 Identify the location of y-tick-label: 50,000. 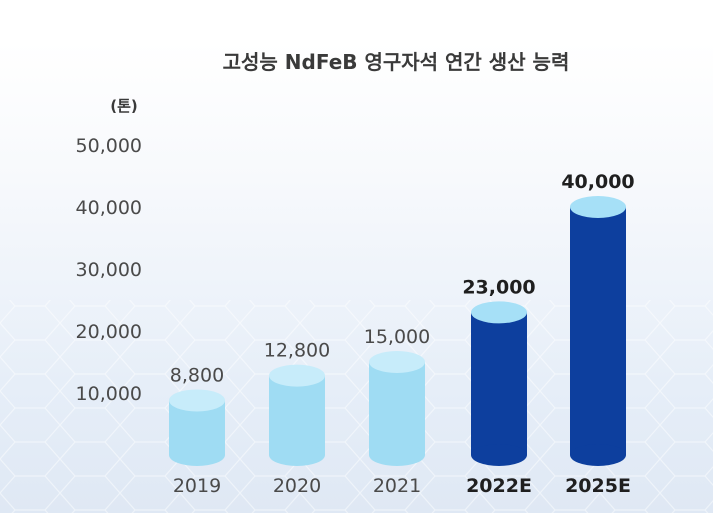
(109, 146).